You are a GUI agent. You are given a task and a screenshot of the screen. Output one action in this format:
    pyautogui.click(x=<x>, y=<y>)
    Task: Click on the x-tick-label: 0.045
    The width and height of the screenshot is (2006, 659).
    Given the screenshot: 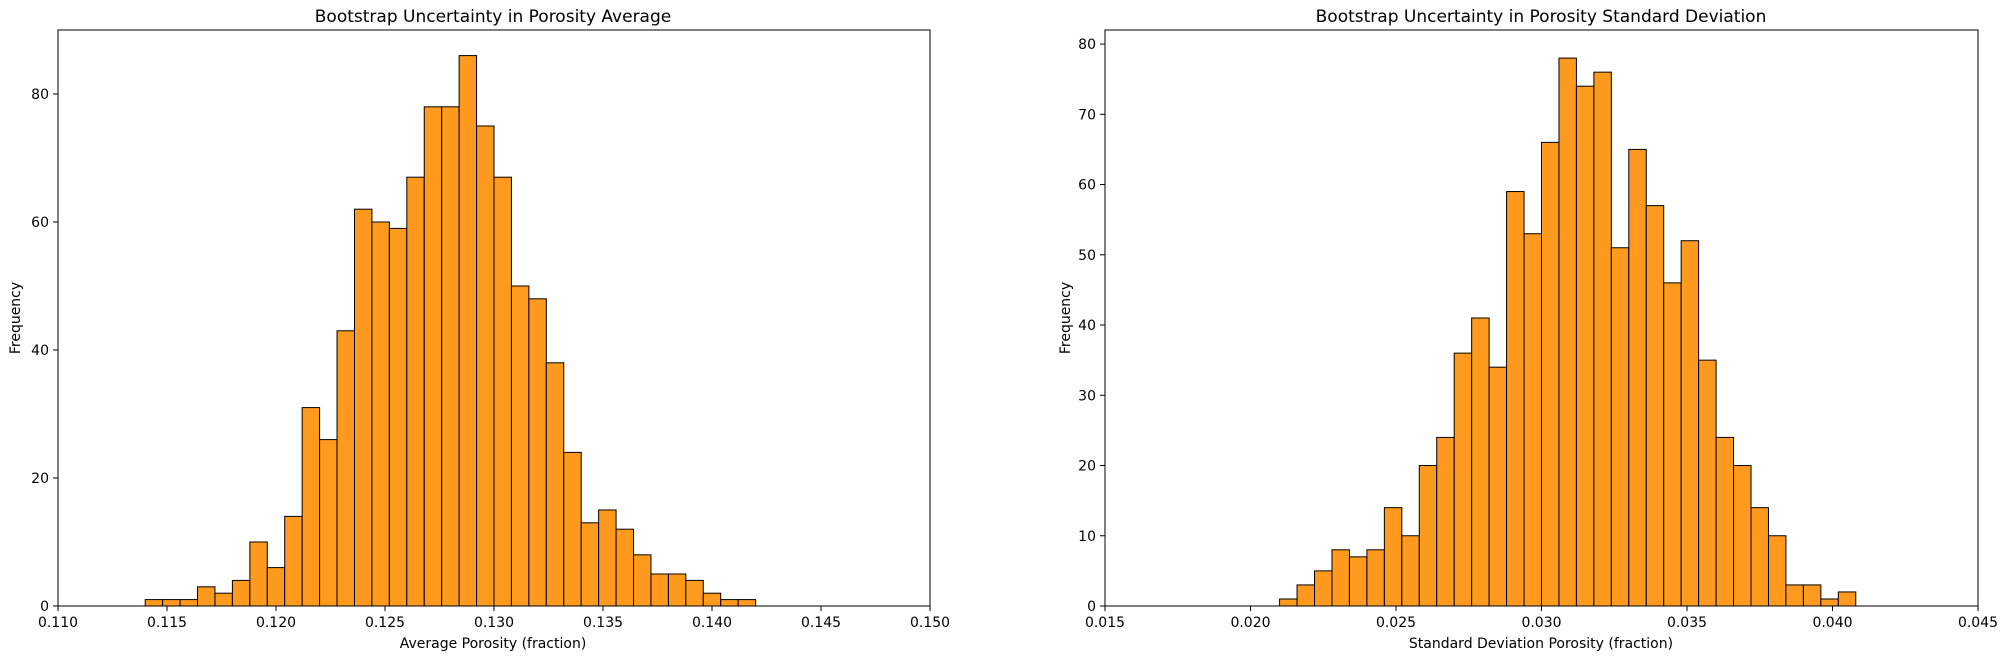 What is the action you would take?
    pyautogui.click(x=1978, y=623)
    